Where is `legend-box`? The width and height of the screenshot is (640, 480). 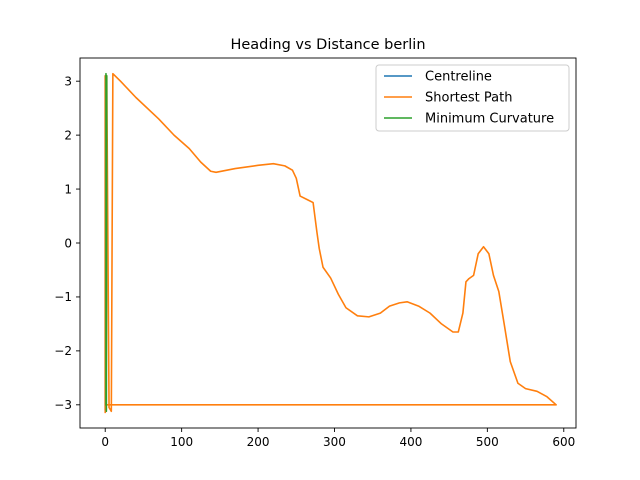 legend-box is located at coordinates (472, 98).